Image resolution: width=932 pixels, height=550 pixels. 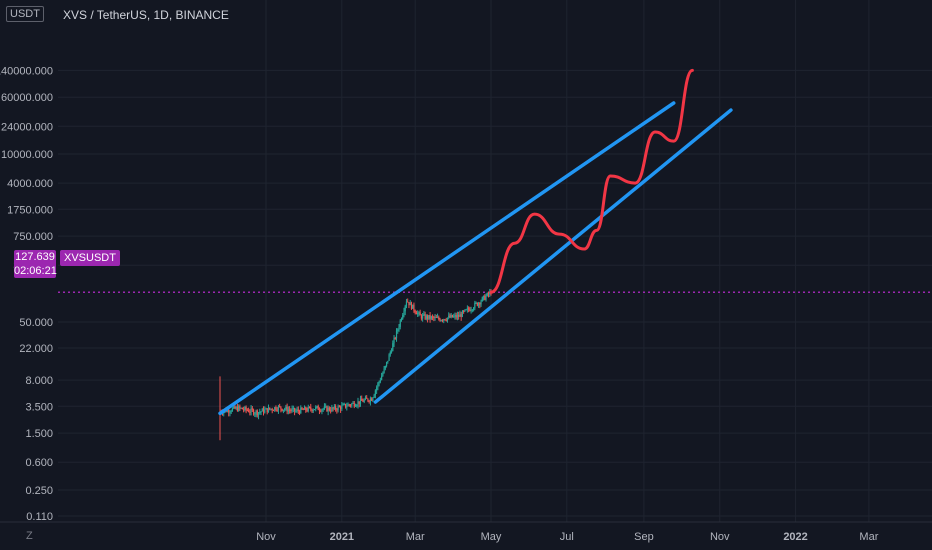 I want to click on chart-title: XVS / TetherUS, 1D, BINANCE, so click(x=146, y=15).